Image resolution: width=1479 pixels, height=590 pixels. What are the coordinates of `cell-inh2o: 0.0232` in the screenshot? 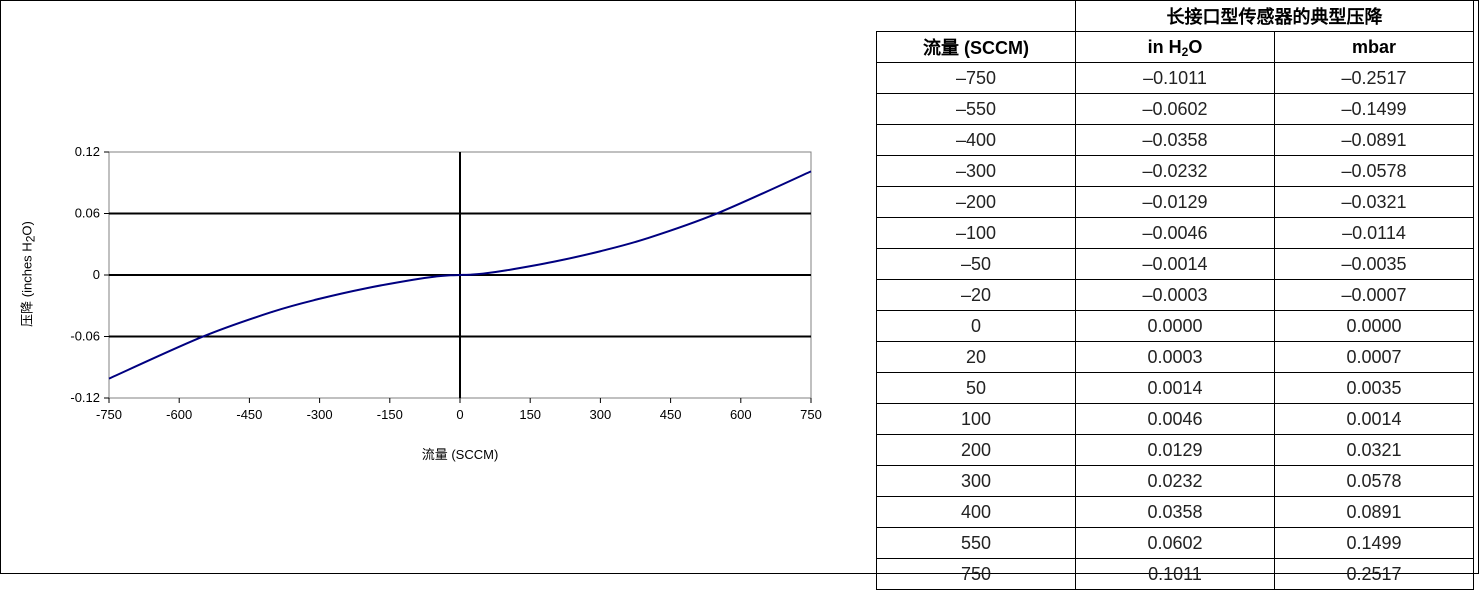 It's located at (1175, 481).